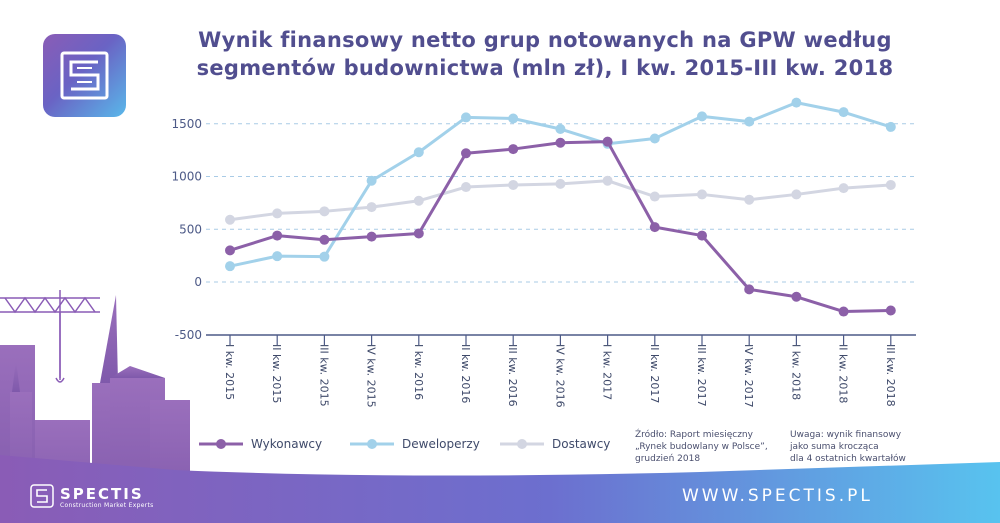  Describe the element at coordinates (748, 376) in the screenshot. I see `x-tick-label: IV kw. 2017` at that location.